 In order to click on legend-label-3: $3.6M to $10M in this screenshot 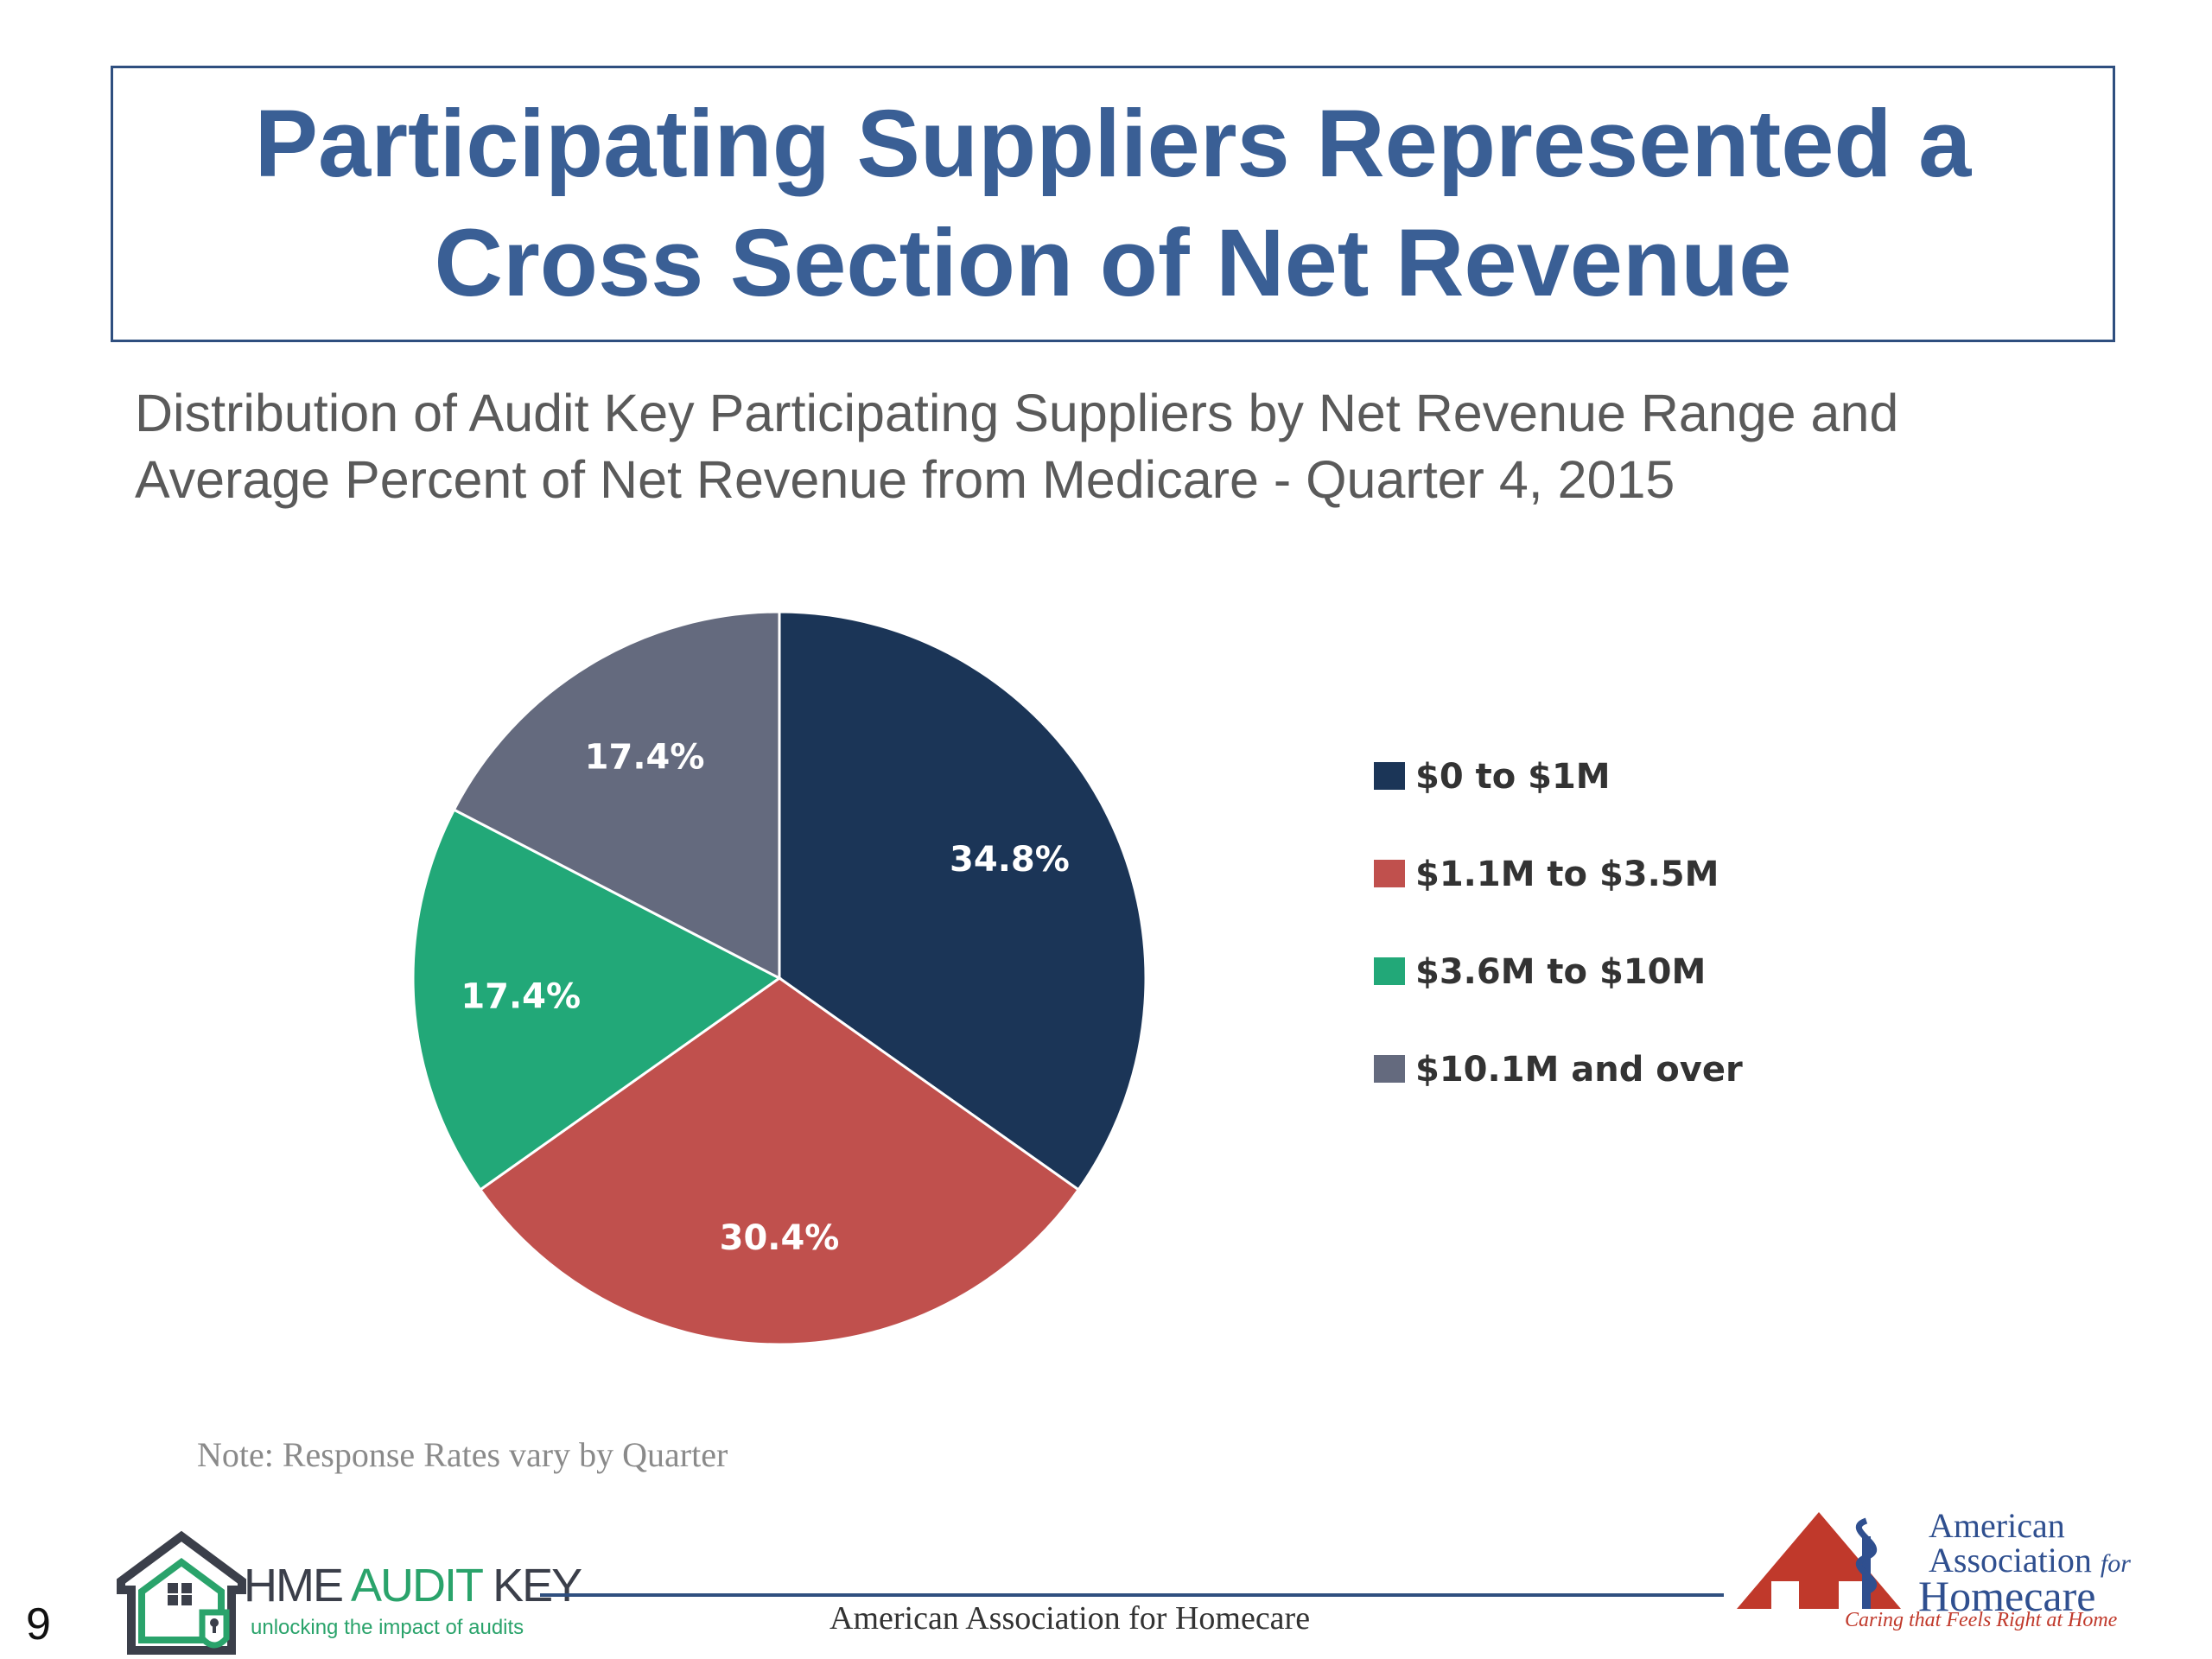, I will do `click(1560, 972)`.